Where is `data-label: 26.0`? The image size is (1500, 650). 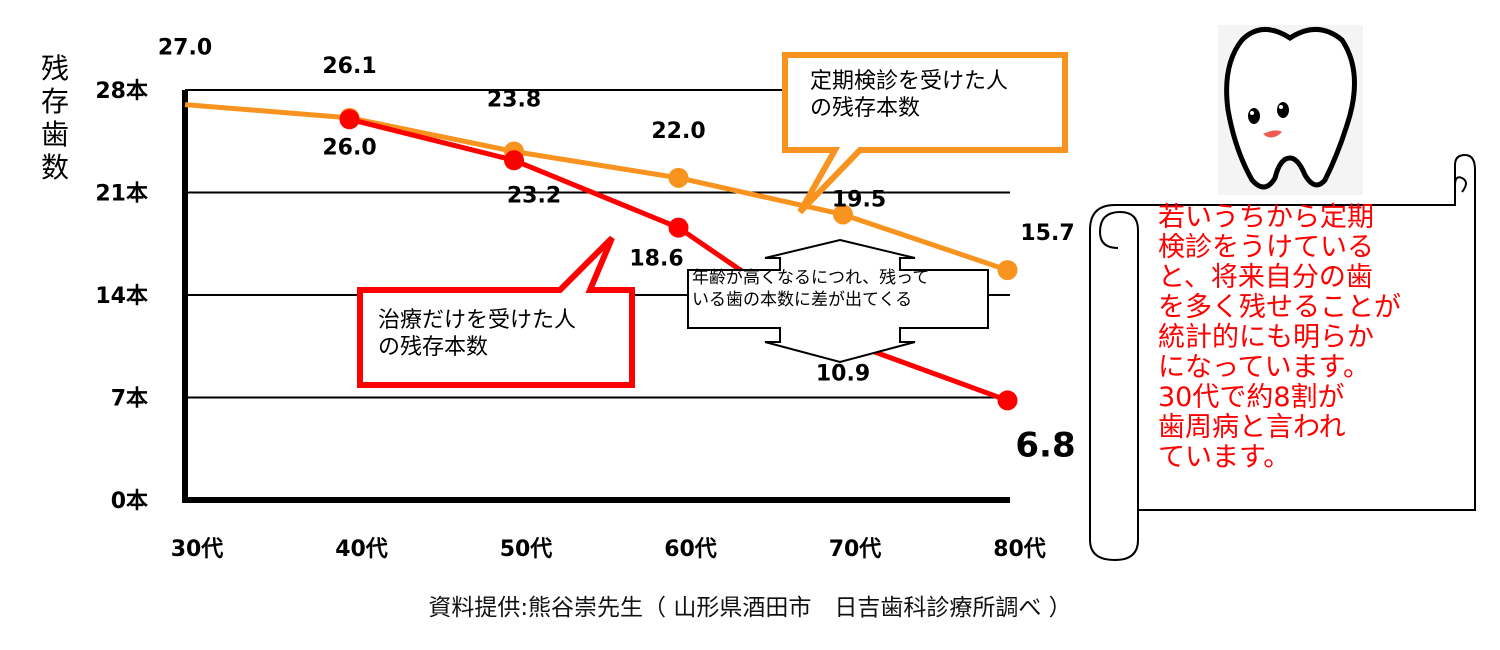
data-label: 26.0 is located at coordinates (349, 147).